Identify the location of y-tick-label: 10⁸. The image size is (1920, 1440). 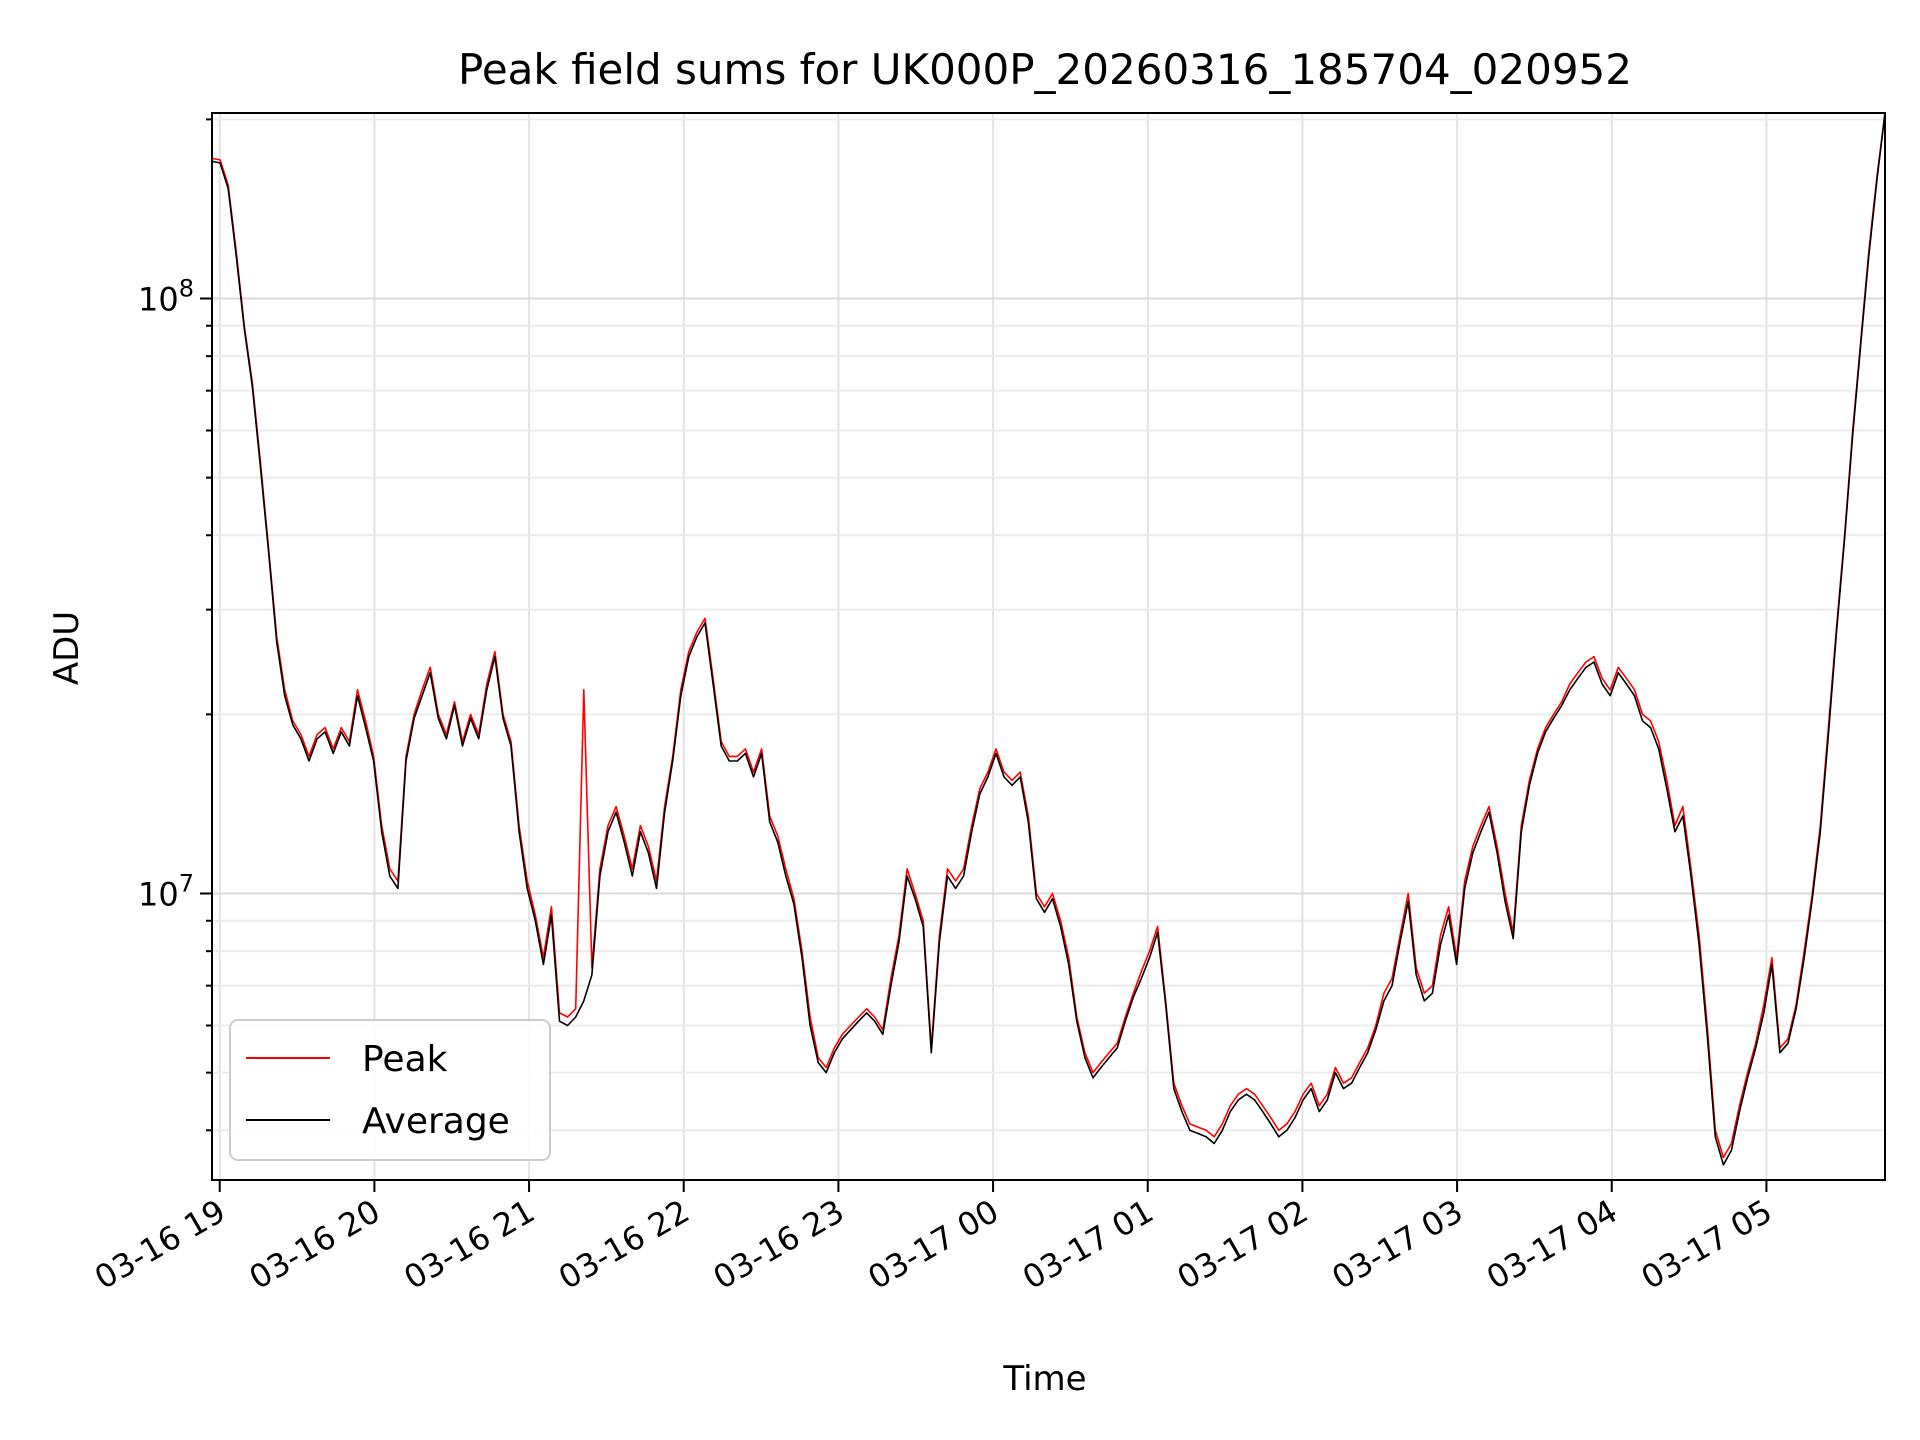
(166, 296).